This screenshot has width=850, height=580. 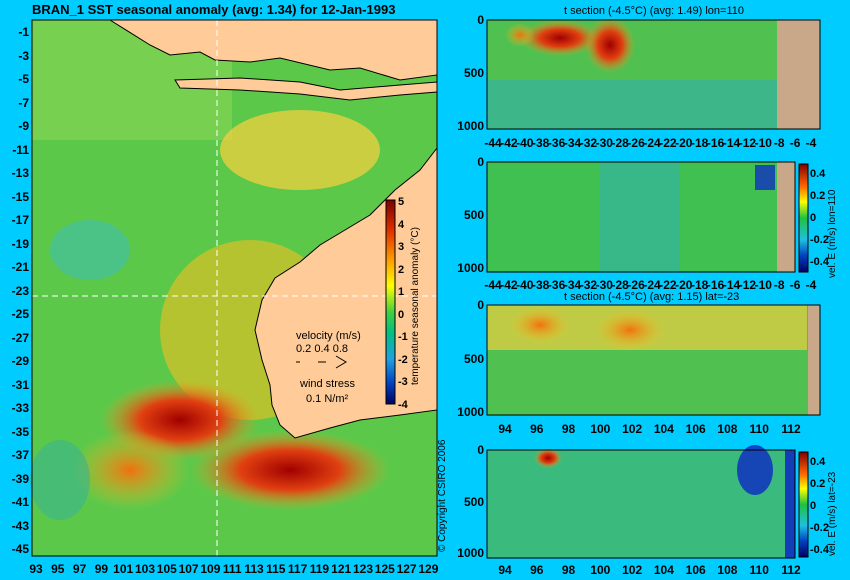 I want to click on map-lat-tick: -45, so click(x=20, y=549).